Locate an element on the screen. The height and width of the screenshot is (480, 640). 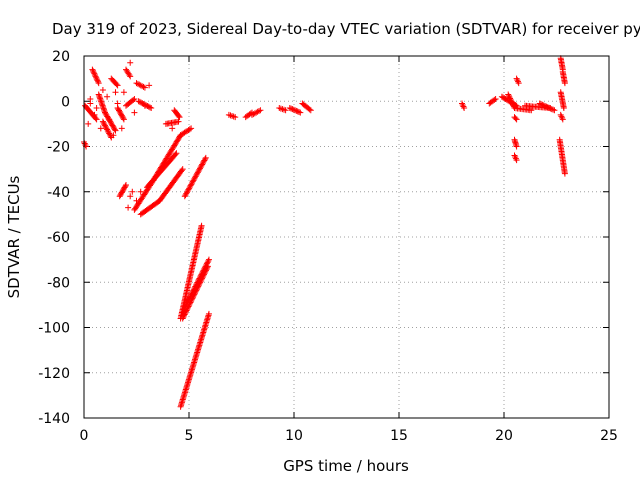
y-tick-label: 20 is located at coordinates (61, 57).